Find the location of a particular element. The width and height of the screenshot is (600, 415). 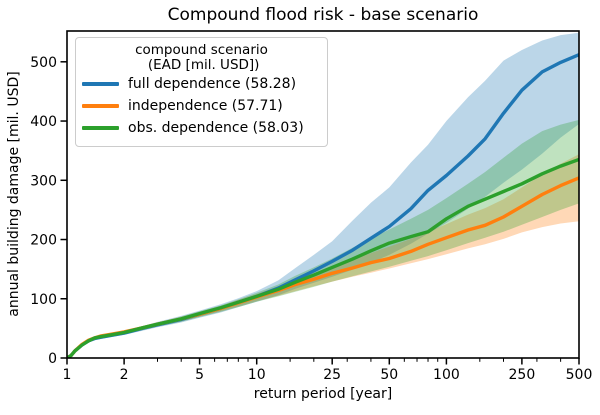

x-axis: 1 2 5 10 25 50 100 250 500 is located at coordinates (328, 370).